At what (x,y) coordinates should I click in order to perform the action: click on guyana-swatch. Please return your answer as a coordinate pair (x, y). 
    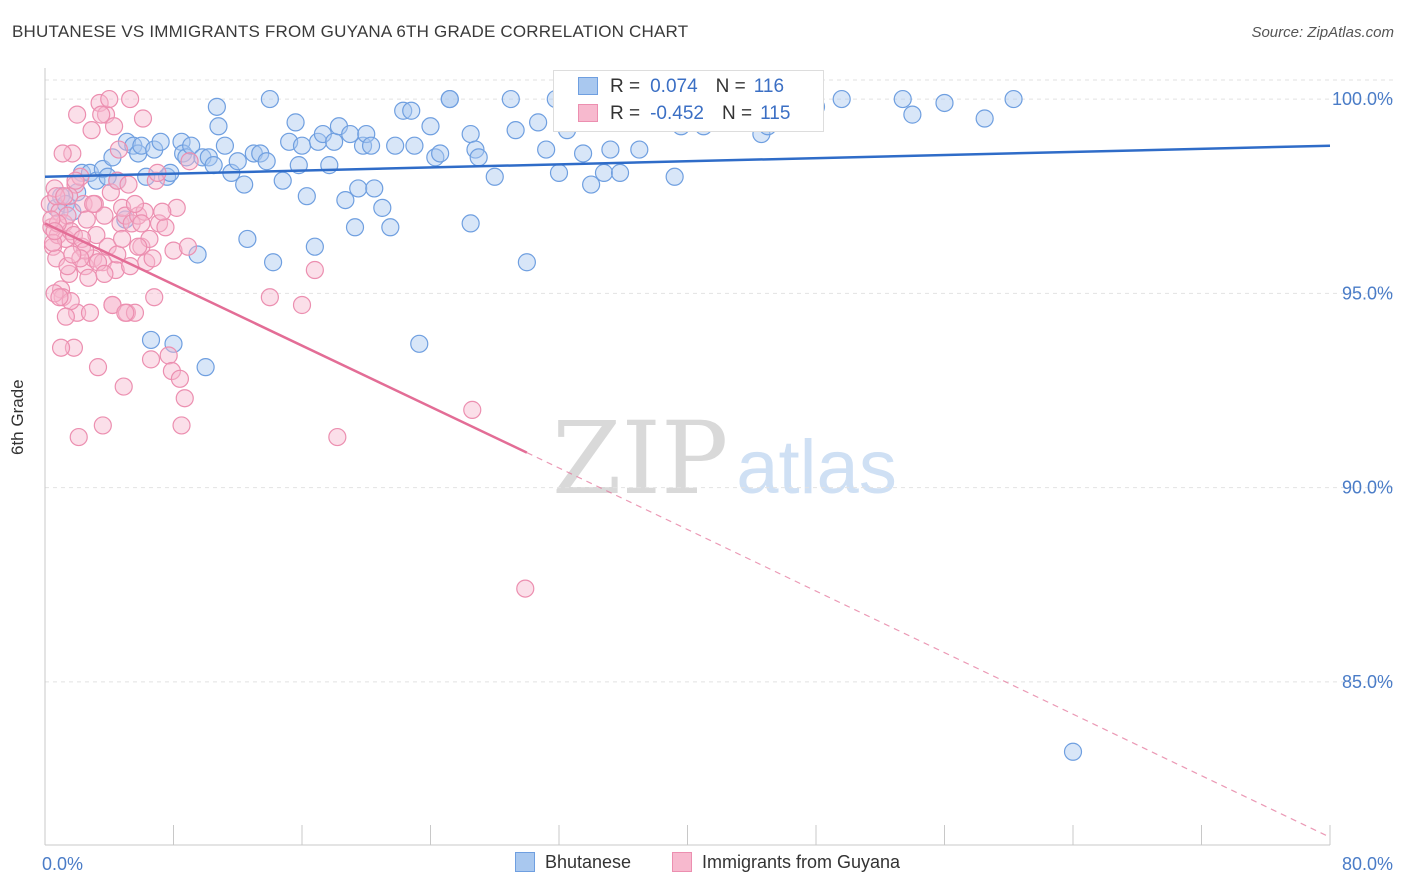
    Looking at the image, I should click on (682, 862).